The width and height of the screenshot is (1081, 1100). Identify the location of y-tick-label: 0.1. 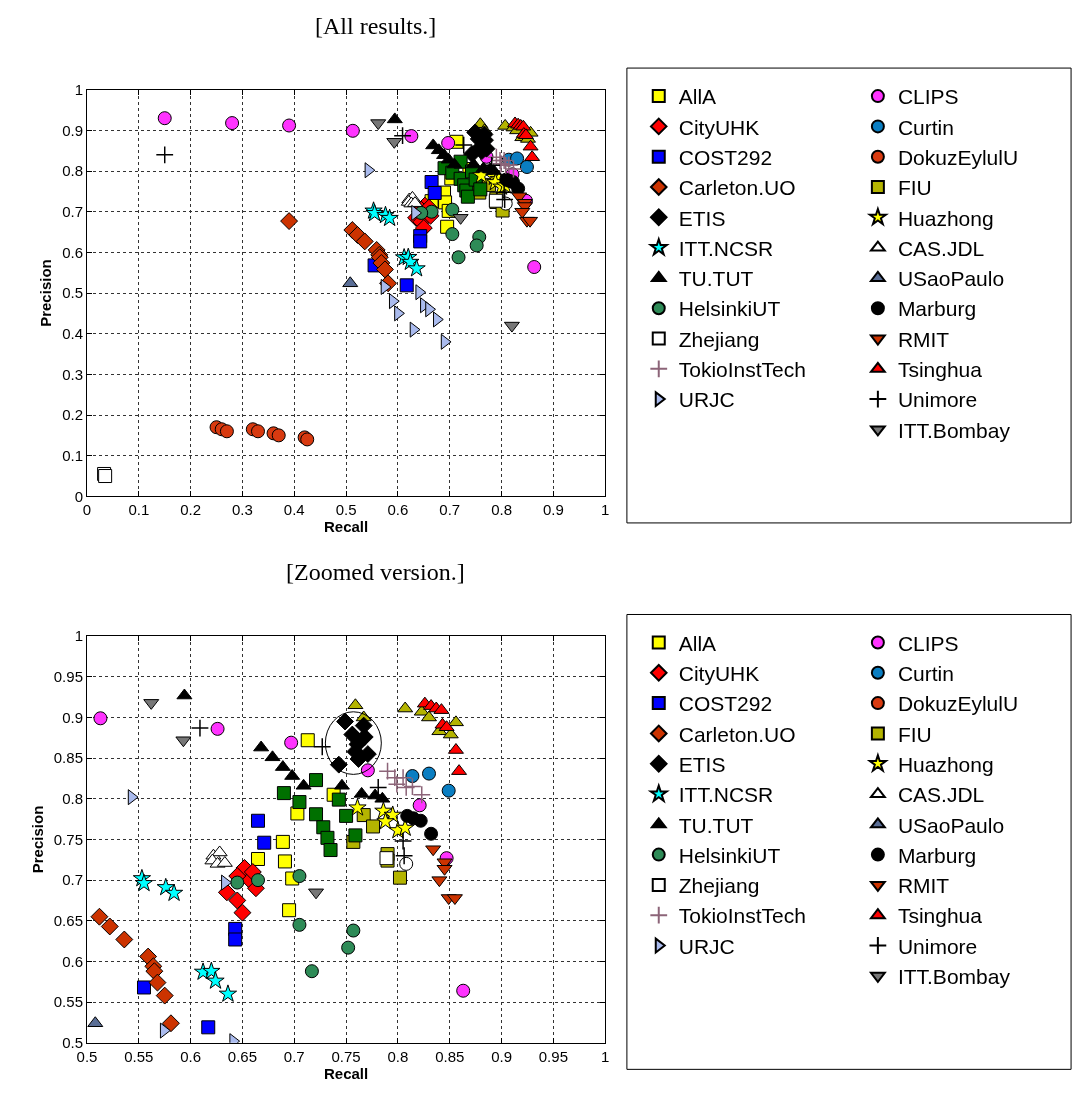
(72, 455).